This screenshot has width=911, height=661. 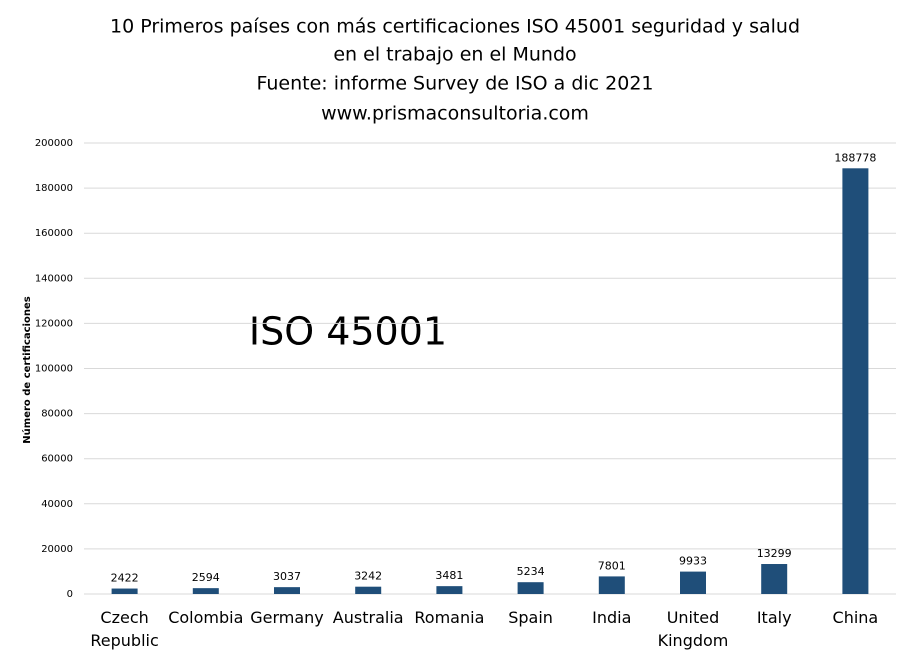 I want to click on value-label: 2422, so click(x=125, y=578).